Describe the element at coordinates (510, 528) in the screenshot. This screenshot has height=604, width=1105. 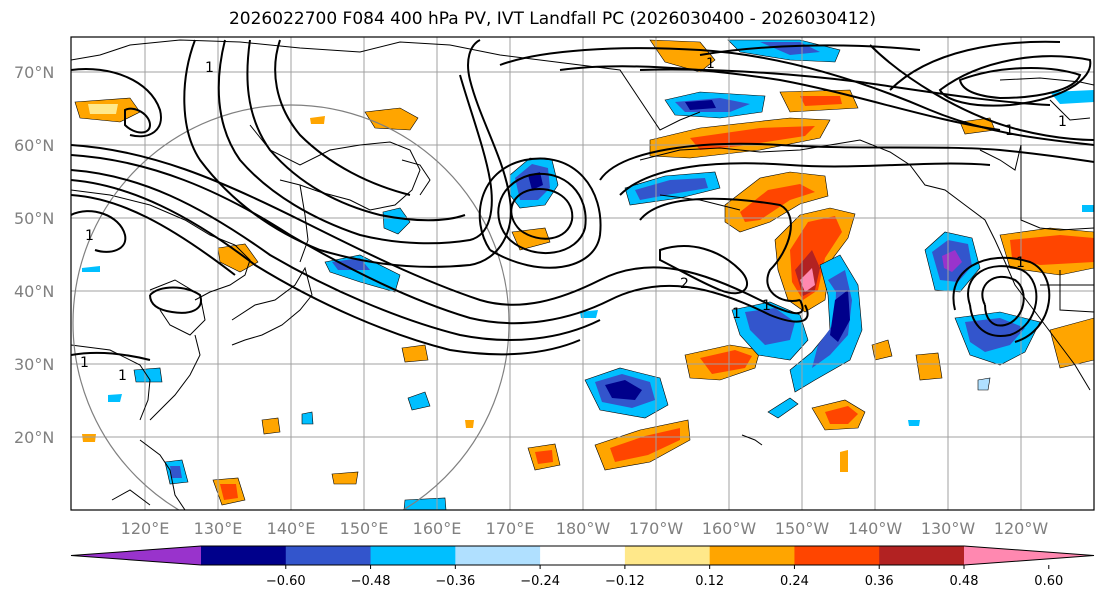
I see `lon-label: 170°E` at that location.